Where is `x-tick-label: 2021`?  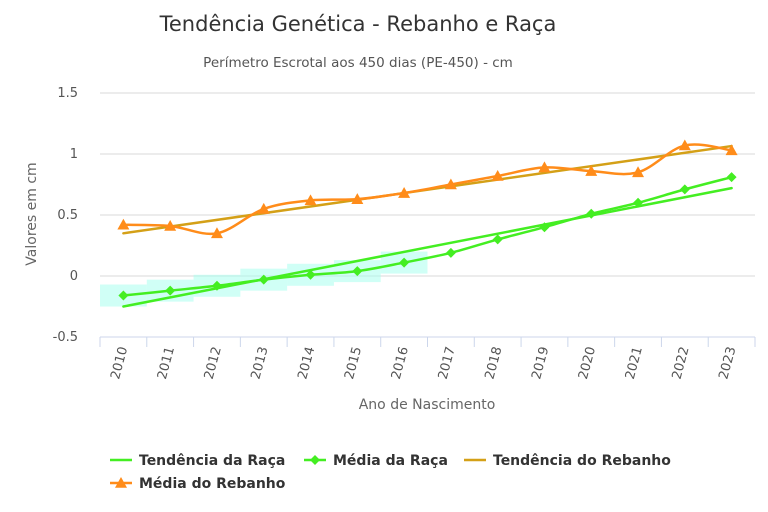
x-tick-label: 2021 is located at coordinates (634, 363).